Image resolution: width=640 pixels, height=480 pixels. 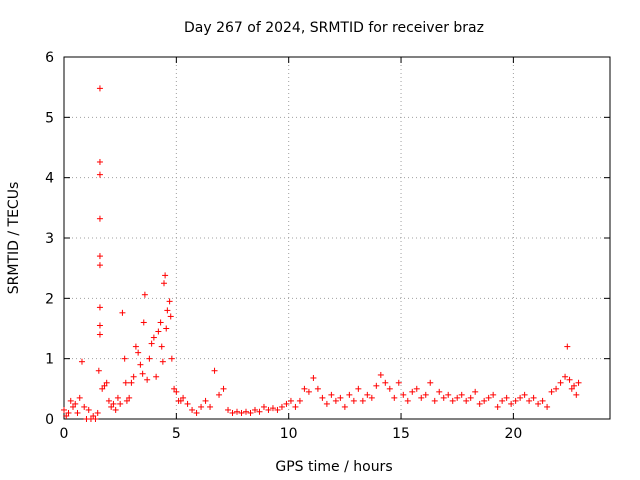 What do you see at coordinates (401, 434) in the screenshot?
I see `x-tick-label: 15` at bounding box center [401, 434].